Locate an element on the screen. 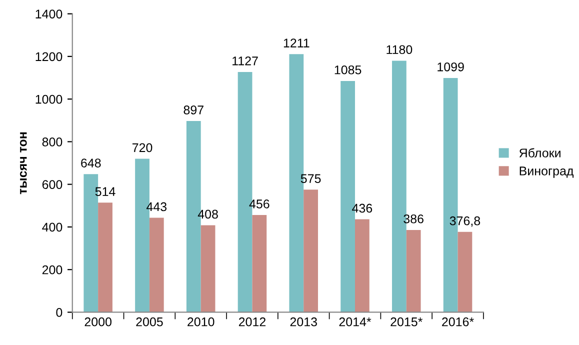 The height and width of the screenshot is (345, 579). y-tick-label: 400 is located at coordinates (52, 227).